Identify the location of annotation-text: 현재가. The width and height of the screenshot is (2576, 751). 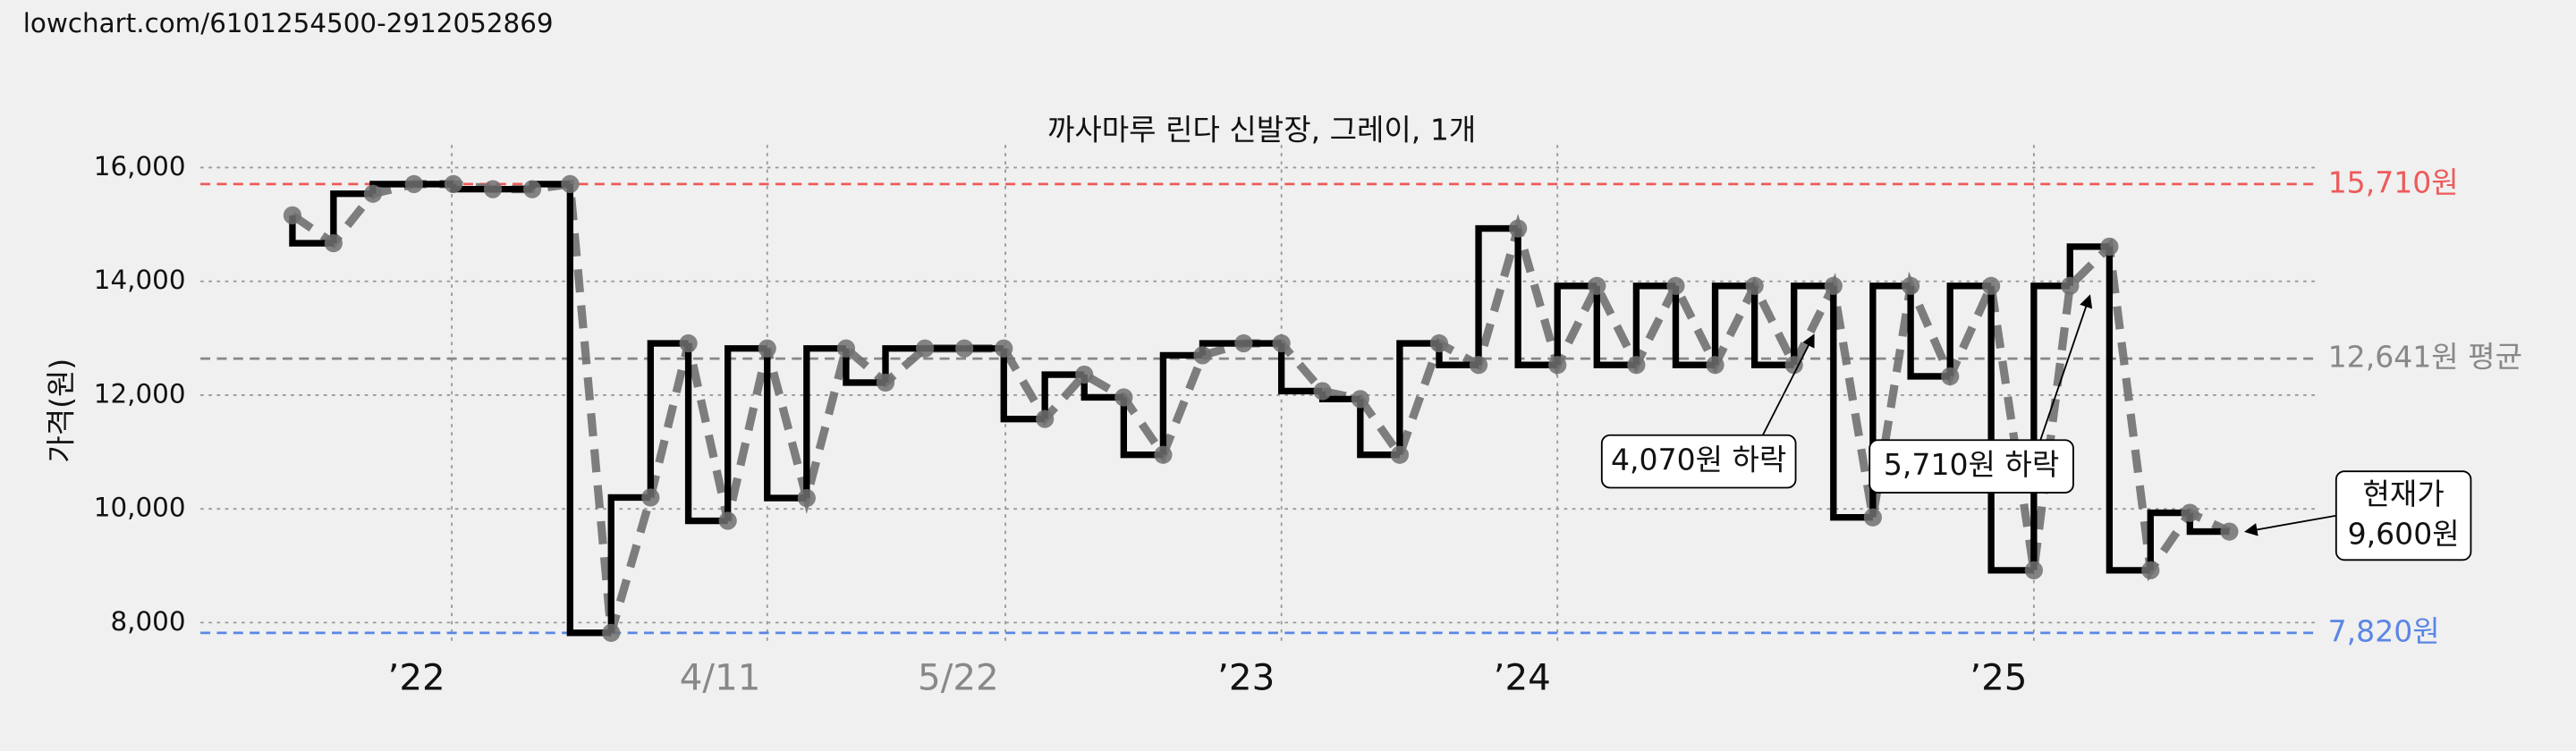
(2404, 494).